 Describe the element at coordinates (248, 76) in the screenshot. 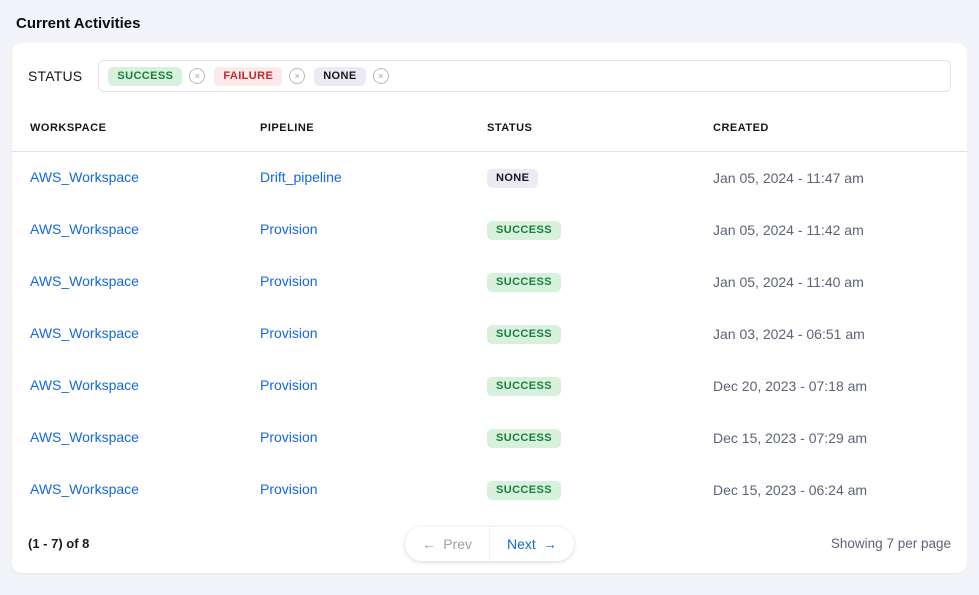

I see `status-chip-label: FAILURE` at that location.